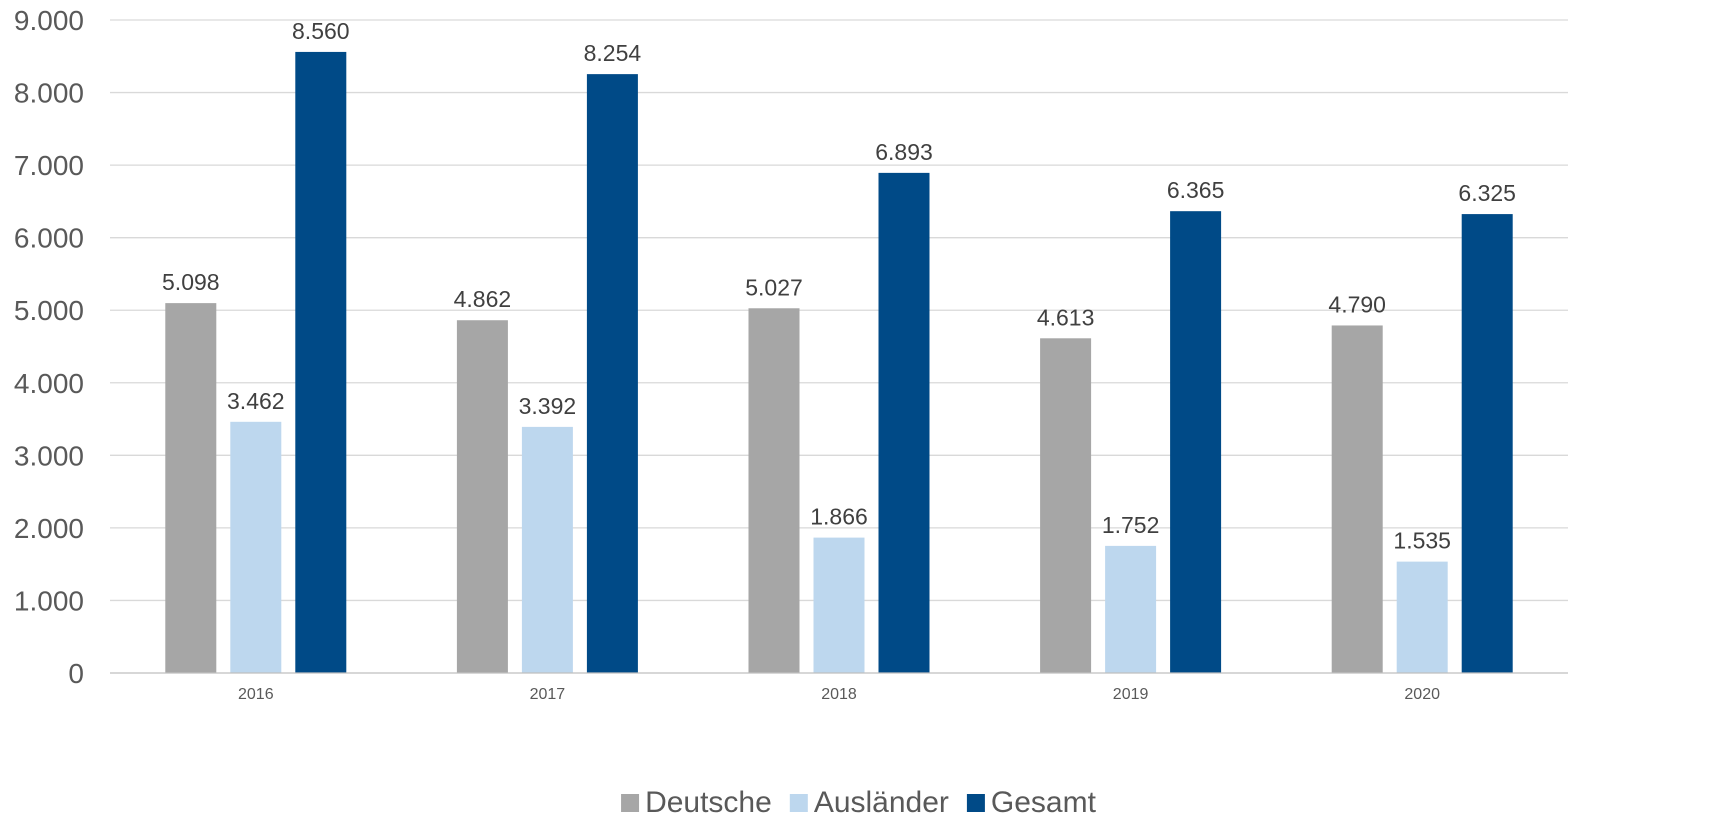  Describe the element at coordinates (1196, 442) in the screenshot. I see `bar-gesamt-2019` at that location.